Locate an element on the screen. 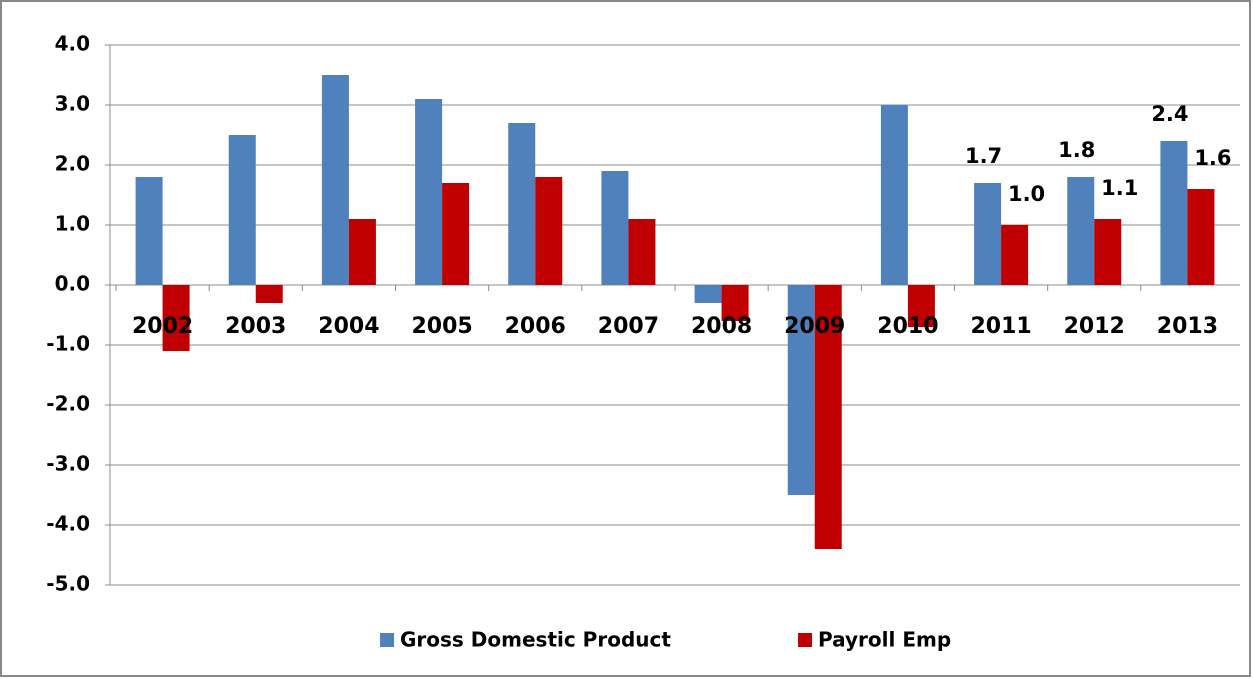 This screenshot has height=679, width=1253. y-tick-label: 2.0 is located at coordinates (72, 164).